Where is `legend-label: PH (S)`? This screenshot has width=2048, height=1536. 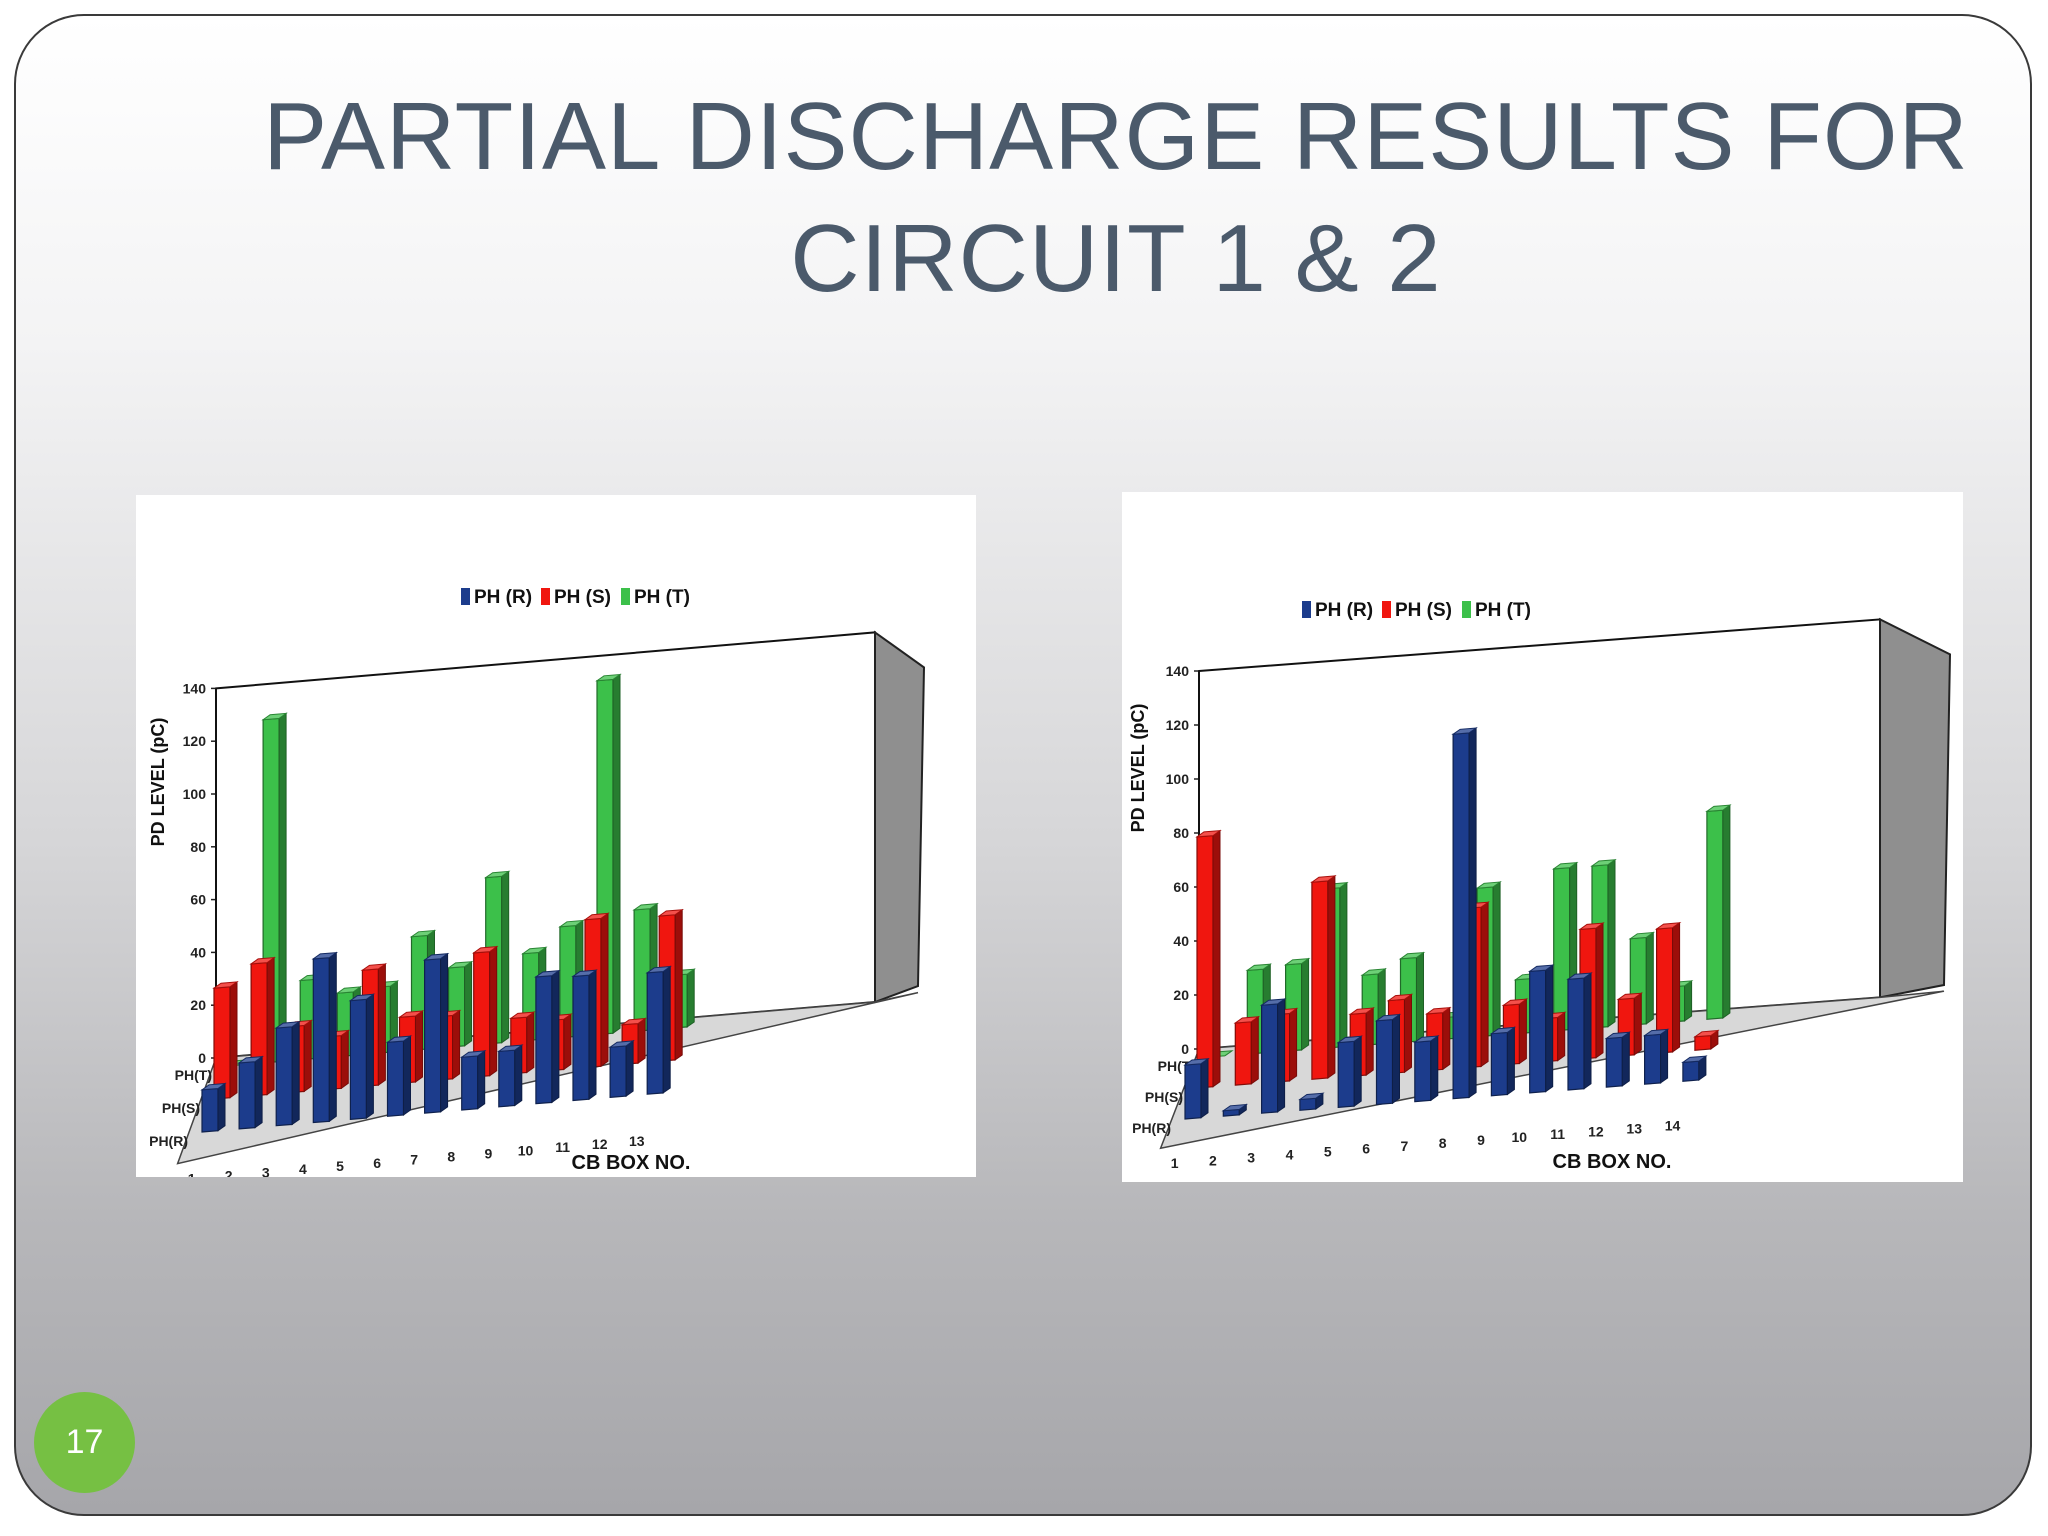 legend-label: PH (S) is located at coordinates (1423, 610).